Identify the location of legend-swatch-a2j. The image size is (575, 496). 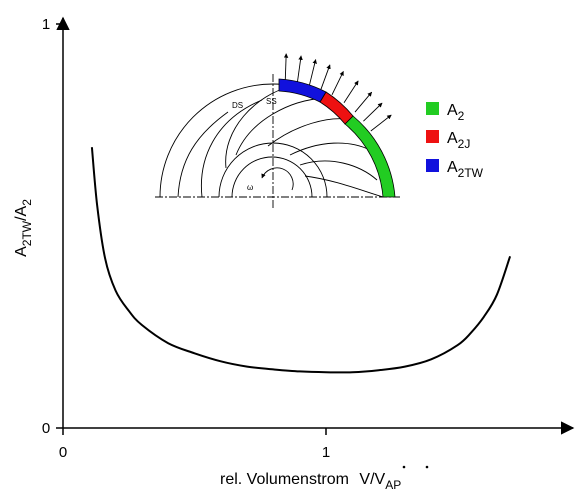
(432, 136).